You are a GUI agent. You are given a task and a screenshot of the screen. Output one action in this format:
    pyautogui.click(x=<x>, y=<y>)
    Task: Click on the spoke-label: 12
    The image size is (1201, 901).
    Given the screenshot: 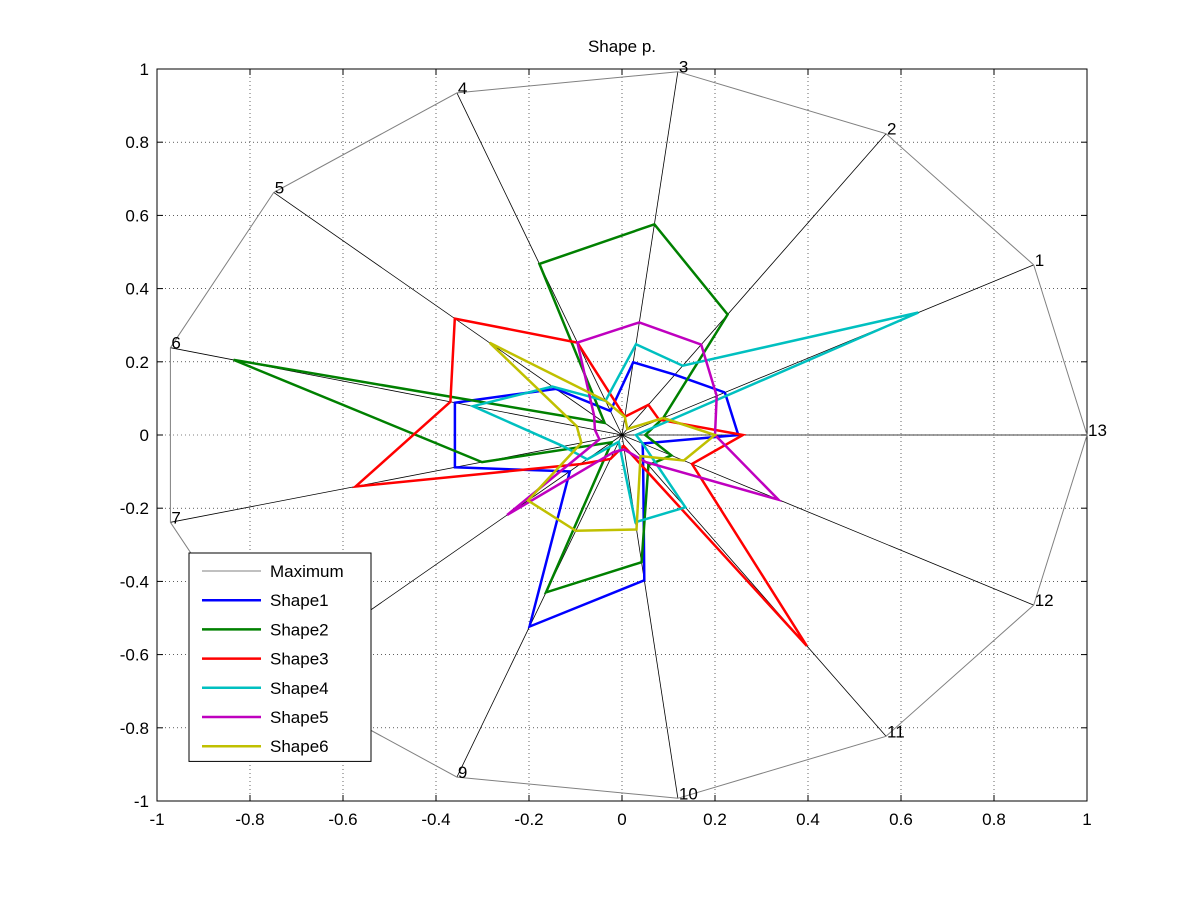 What is the action you would take?
    pyautogui.click(x=1044, y=600)
    